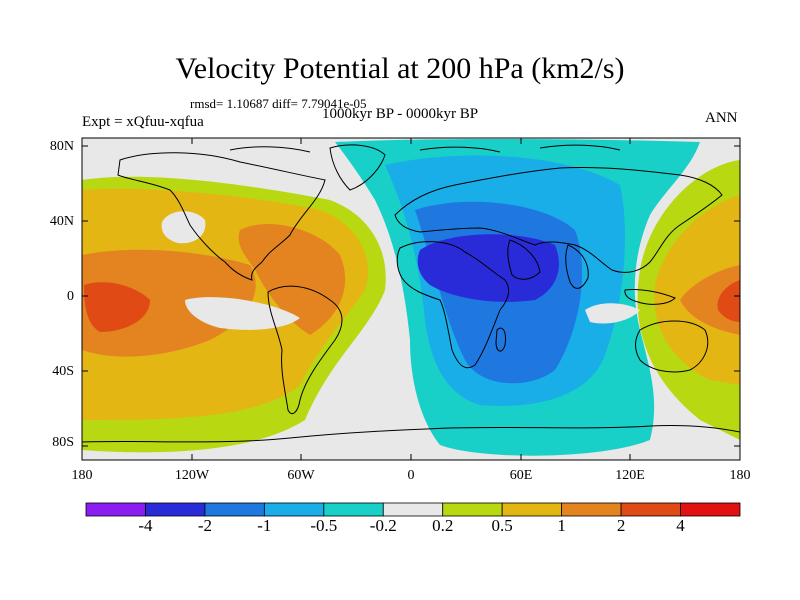  Describe the element at coordinates (278, 103) in the screenshot. I see `stats-line: rmsd= 1.10687 diff= 7.79041e-05` at that location.